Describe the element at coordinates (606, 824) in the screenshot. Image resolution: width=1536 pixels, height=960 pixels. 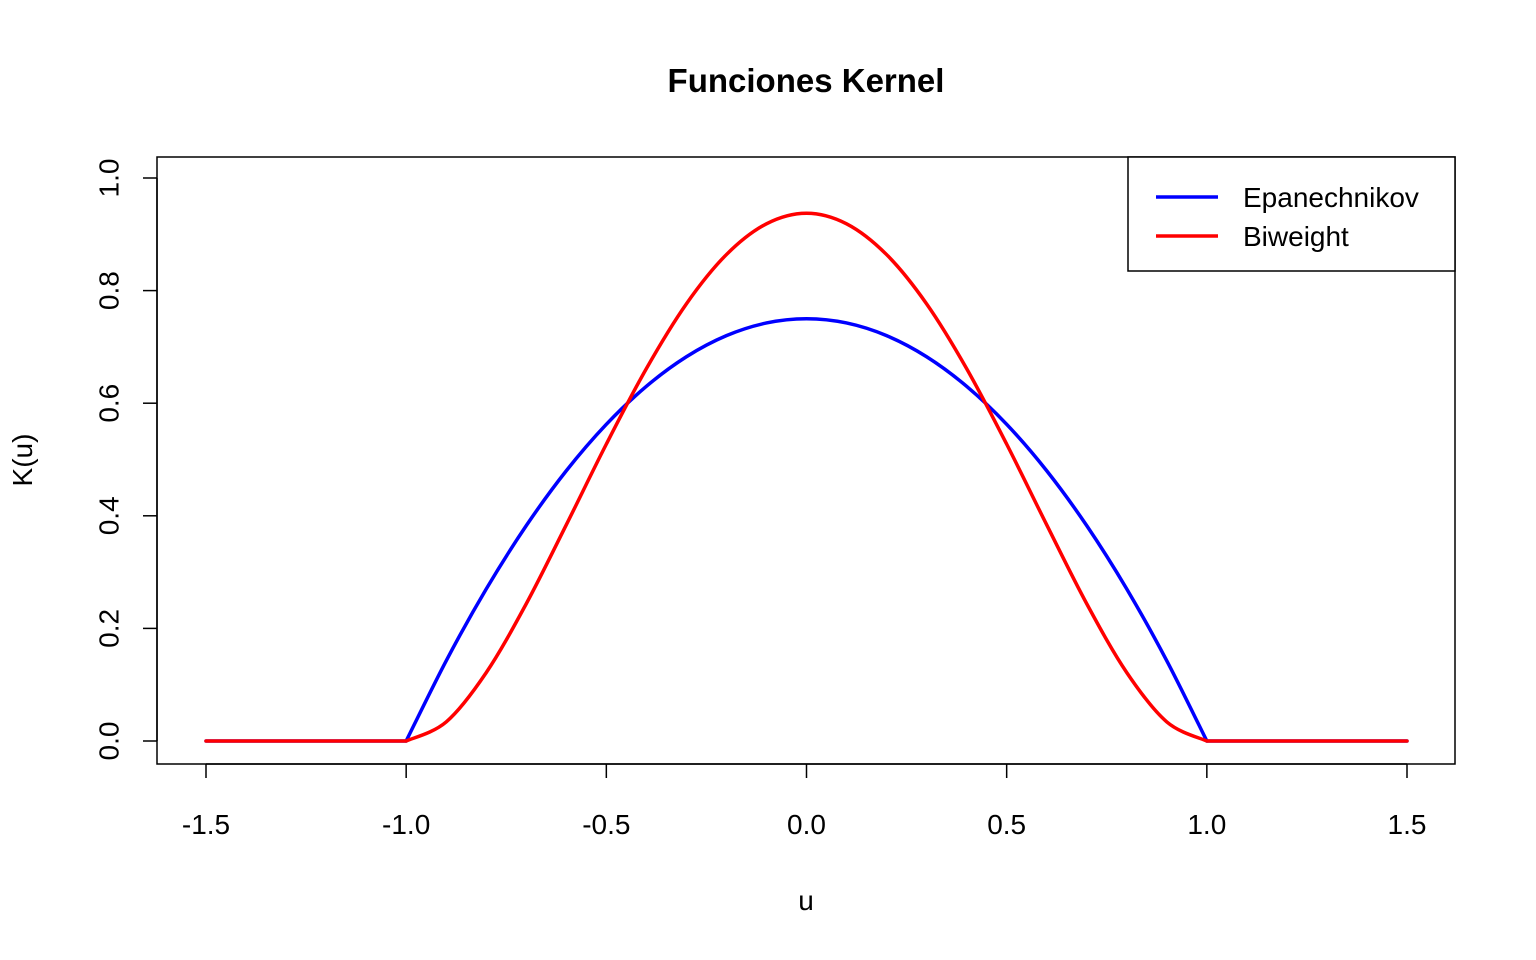
I see `x-tick-label: -0.5` at that location.